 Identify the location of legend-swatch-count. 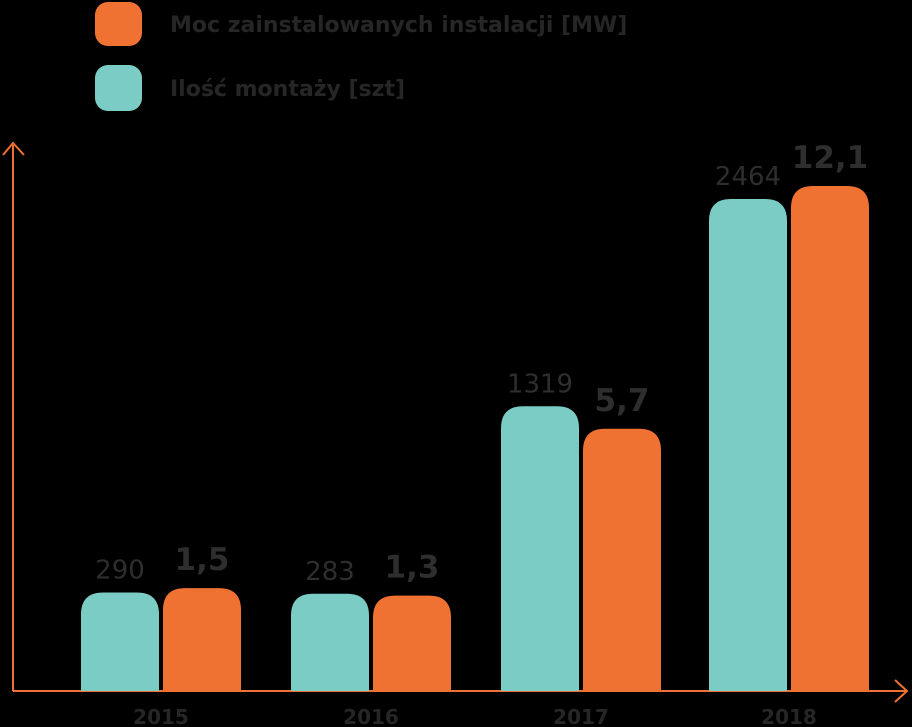
(118, 88).